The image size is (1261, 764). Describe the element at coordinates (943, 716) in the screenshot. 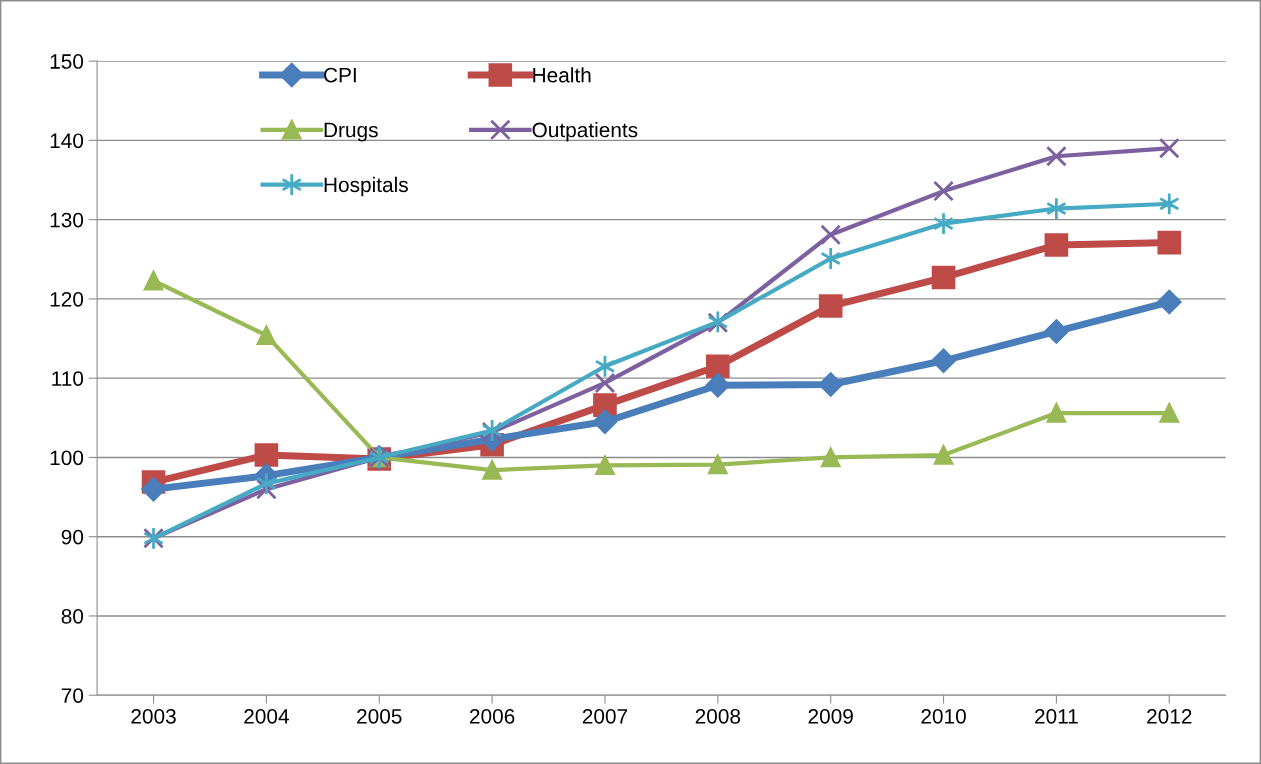

I see `x-tick-label: 2010` at that location.